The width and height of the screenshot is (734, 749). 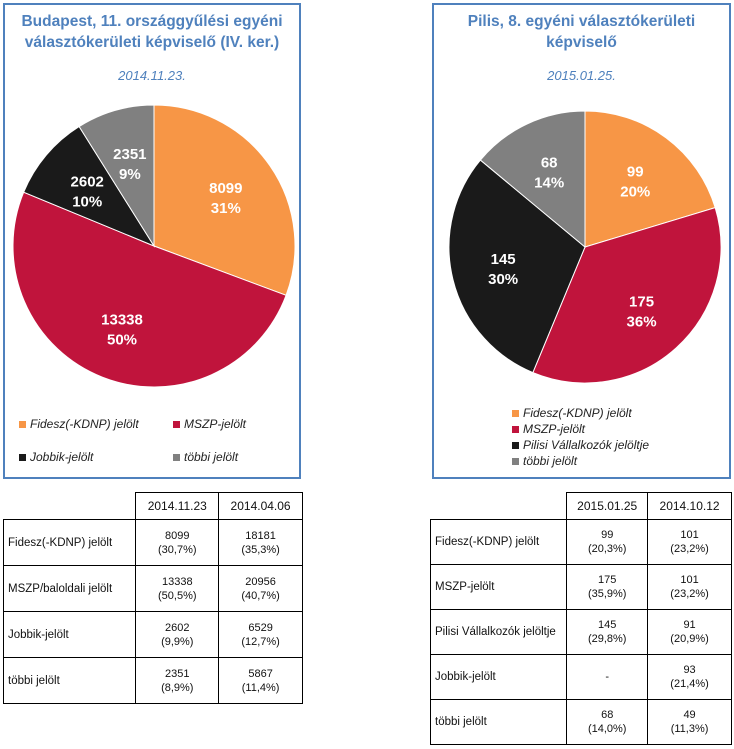 I want to click on cell-percent: (23,2%), so click(x=689, y=594).